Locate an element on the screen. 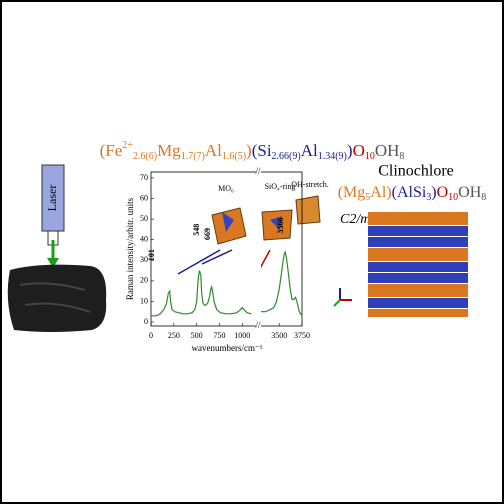 The height and width of the screenshot is (504, 504). laser-label: Laser is located at coordinates (52, 198).